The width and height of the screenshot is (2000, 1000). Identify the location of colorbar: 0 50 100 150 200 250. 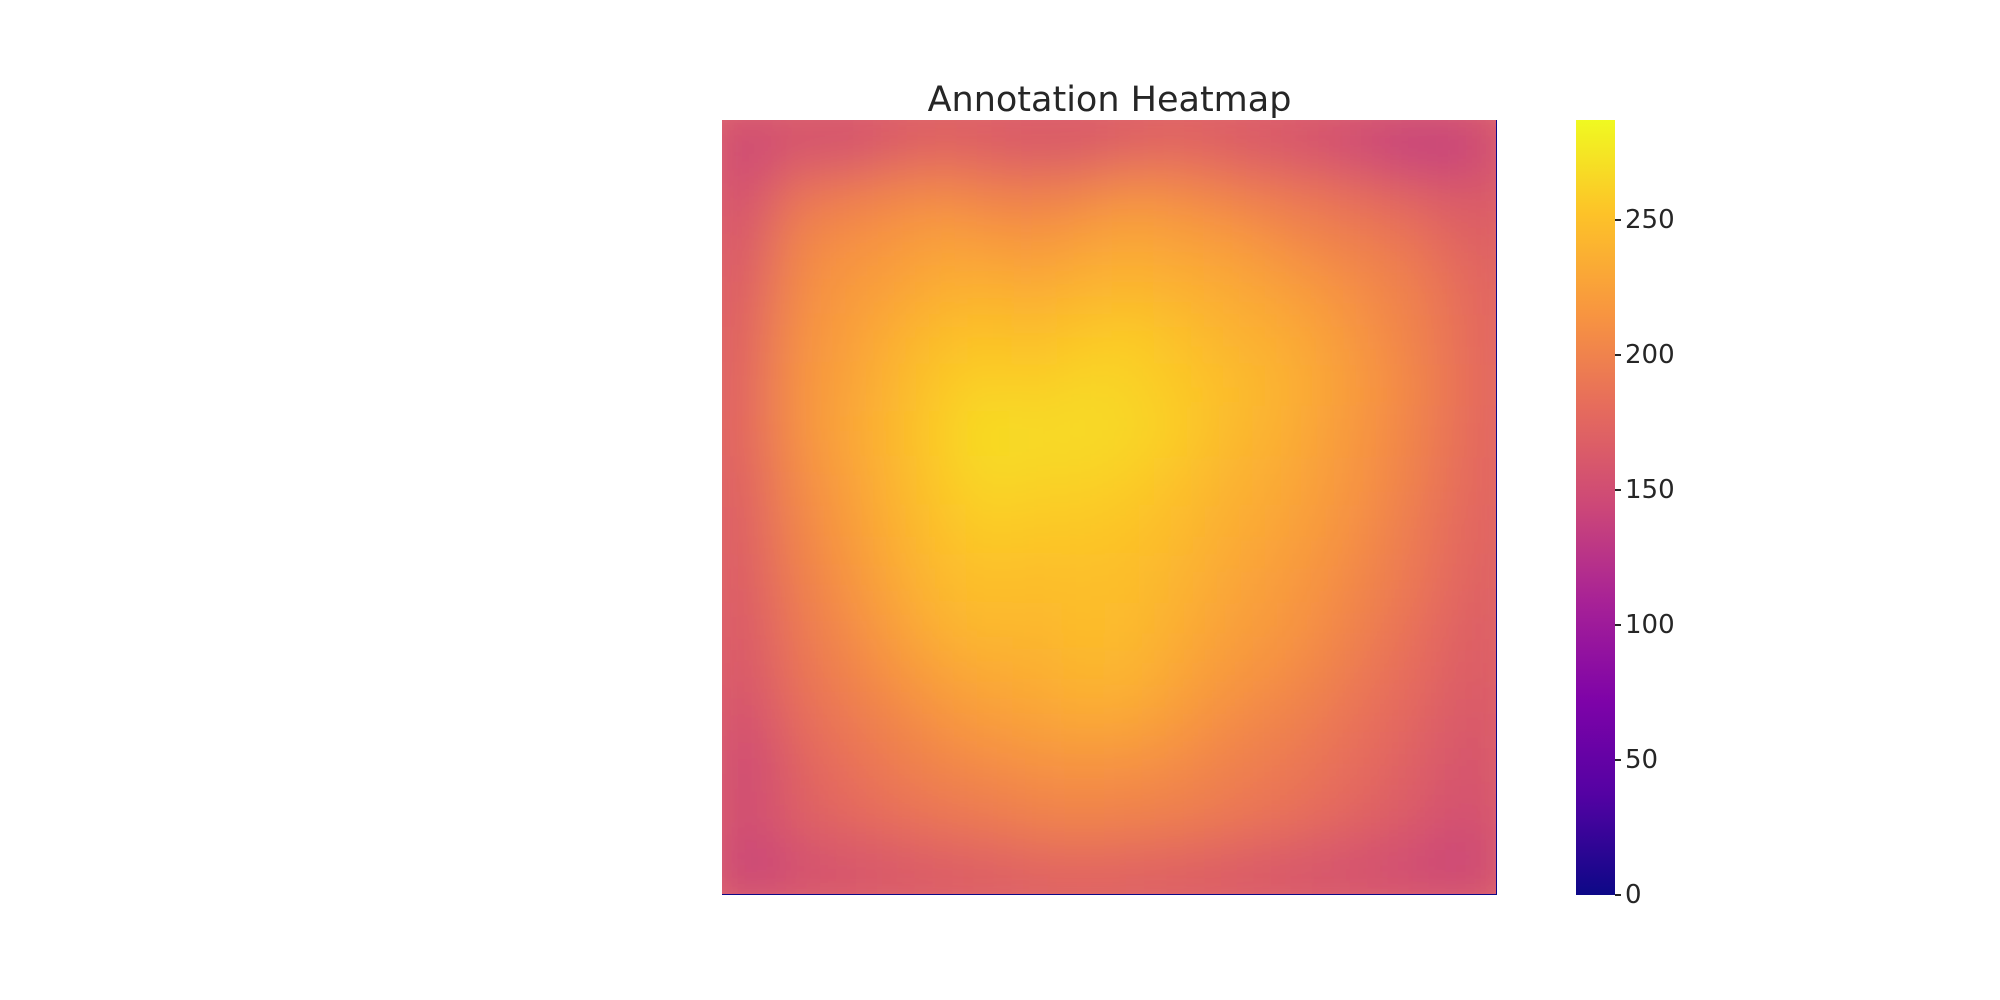
(1676, 515).